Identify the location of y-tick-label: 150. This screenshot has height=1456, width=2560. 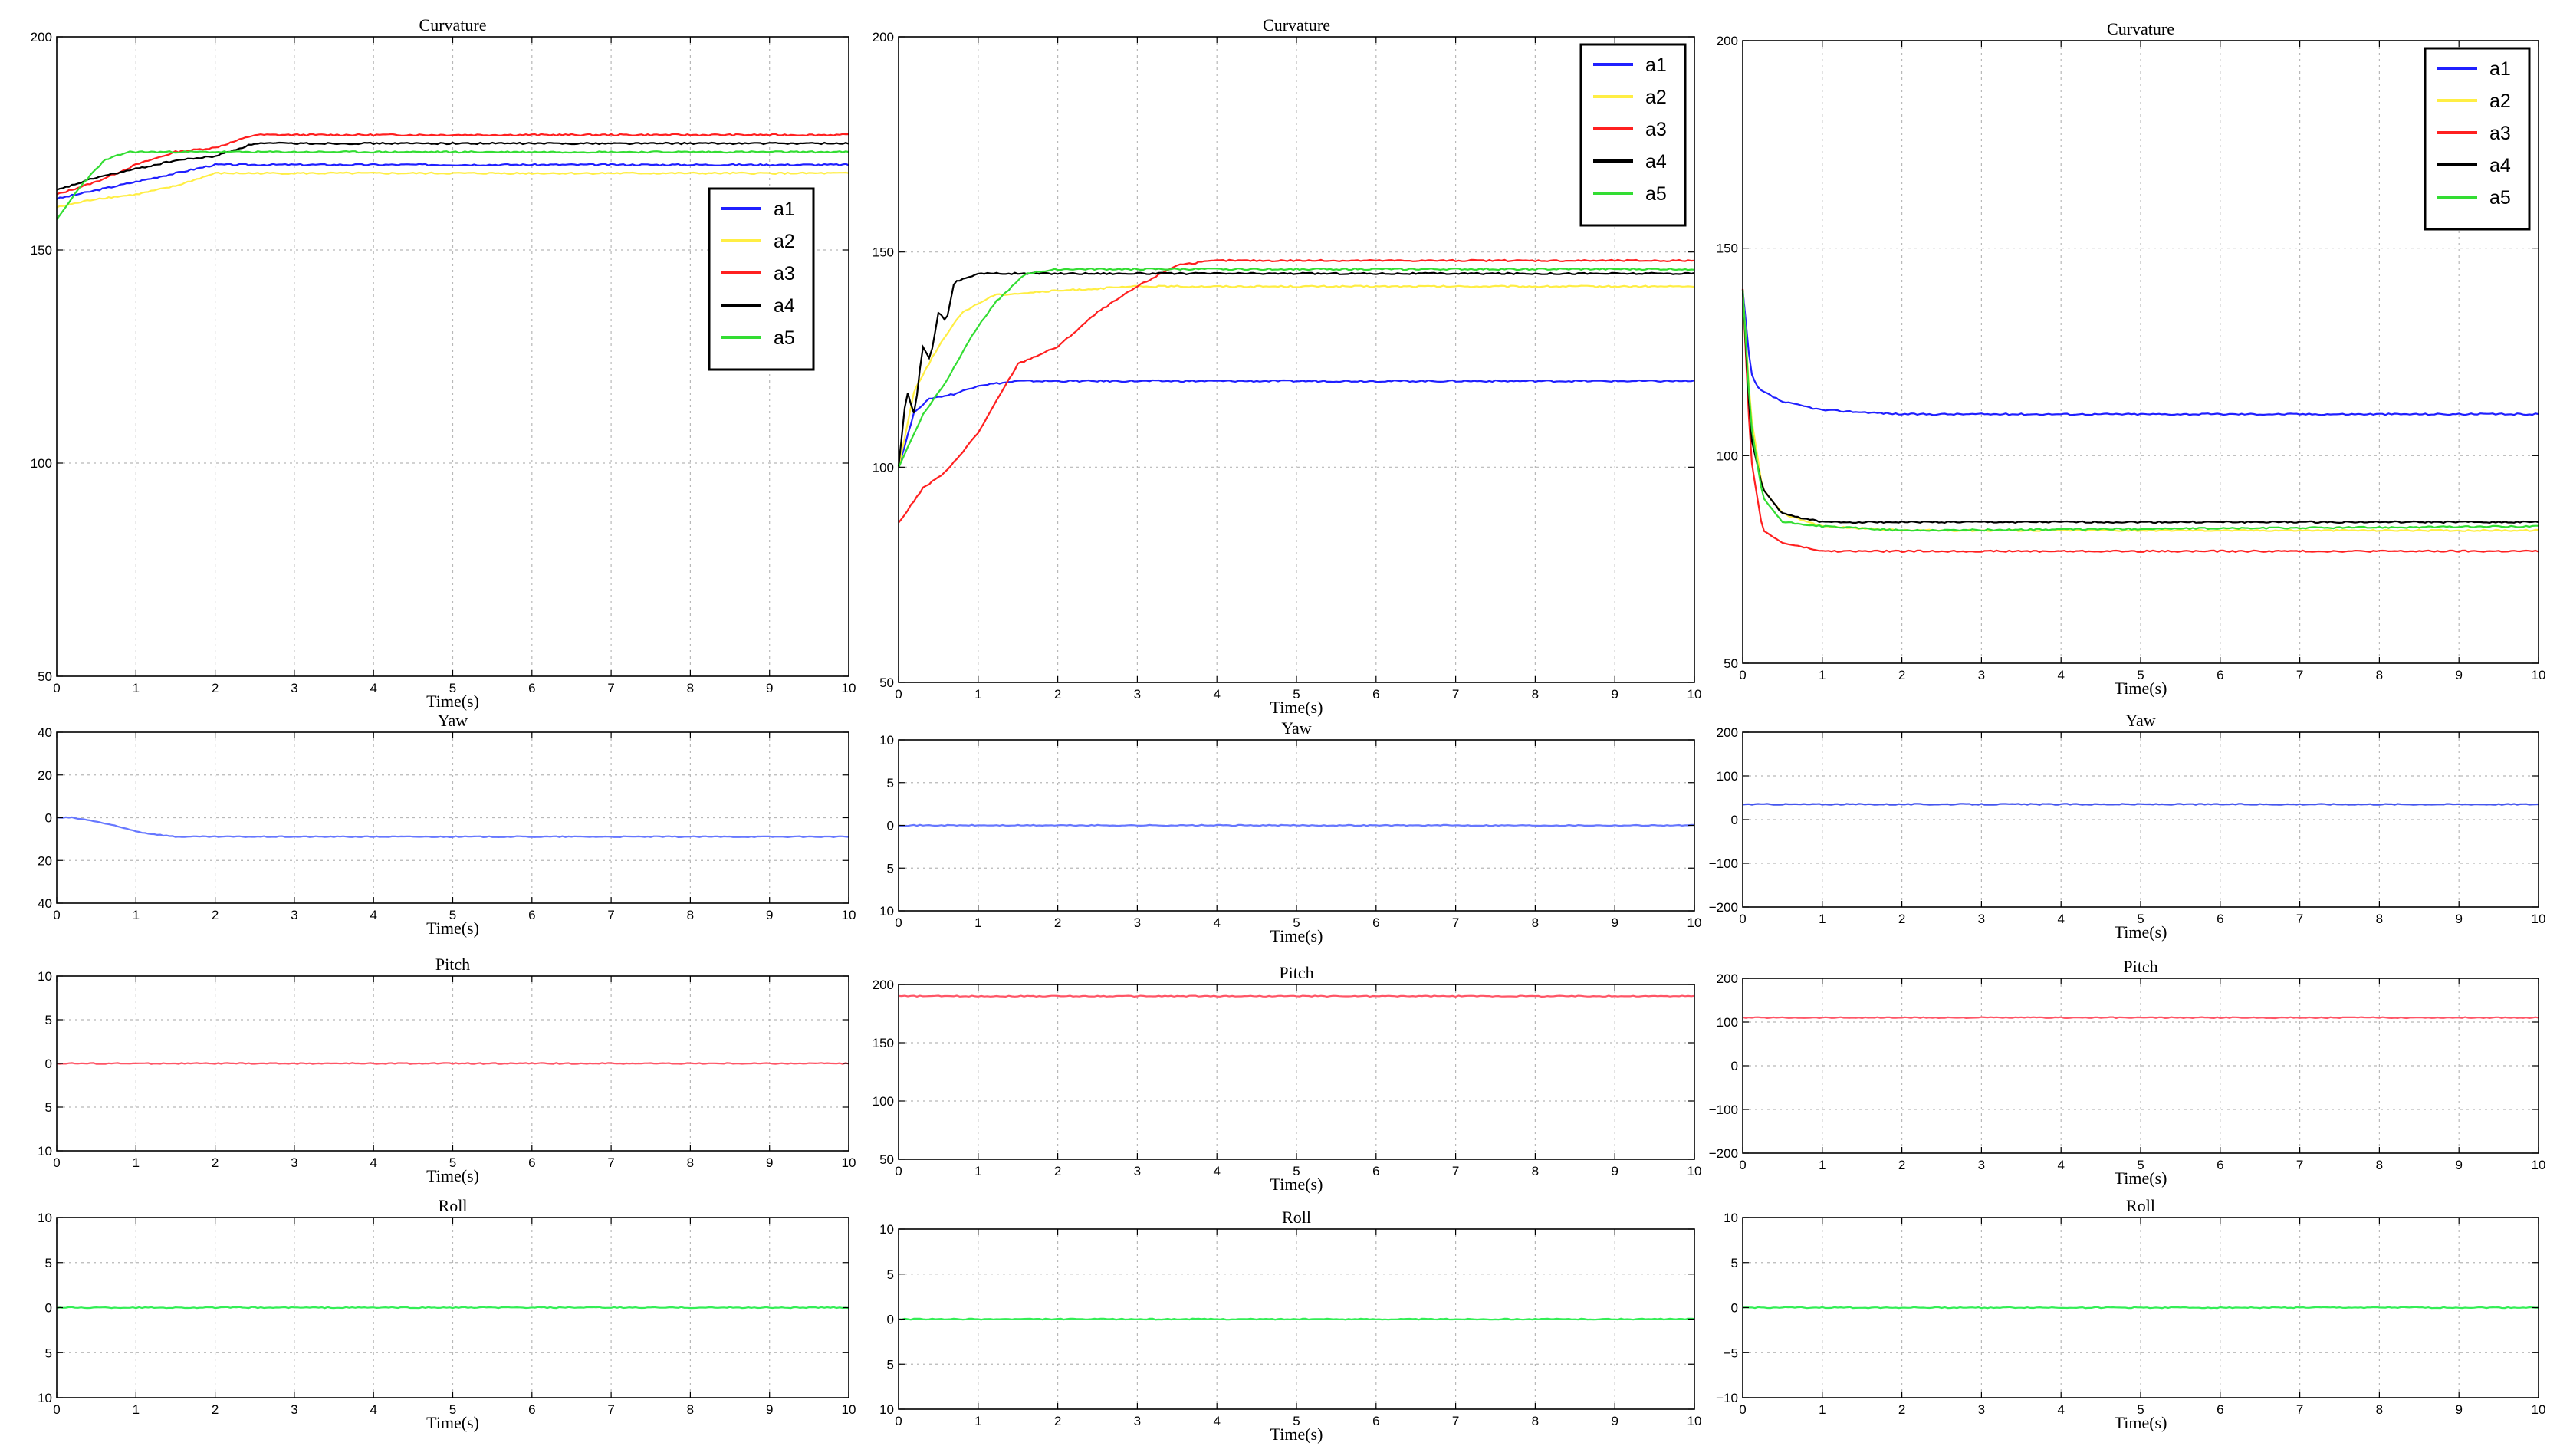
(41, 250).